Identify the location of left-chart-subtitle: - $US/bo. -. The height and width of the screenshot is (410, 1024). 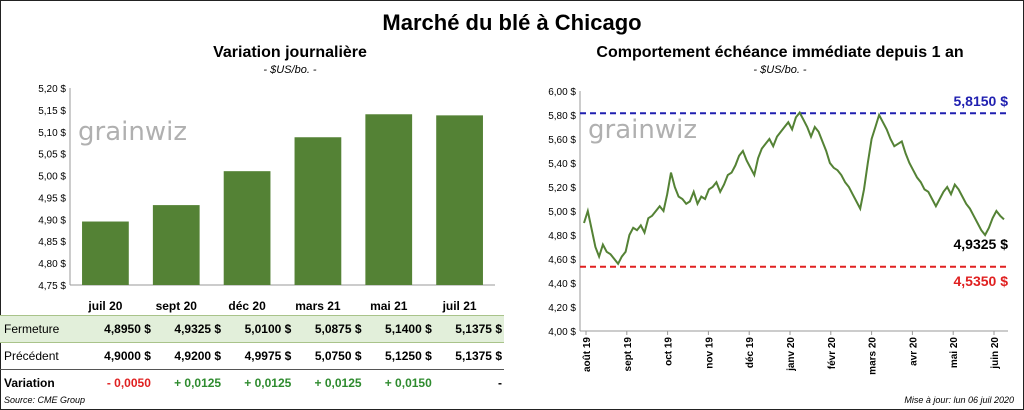
(290, 70).